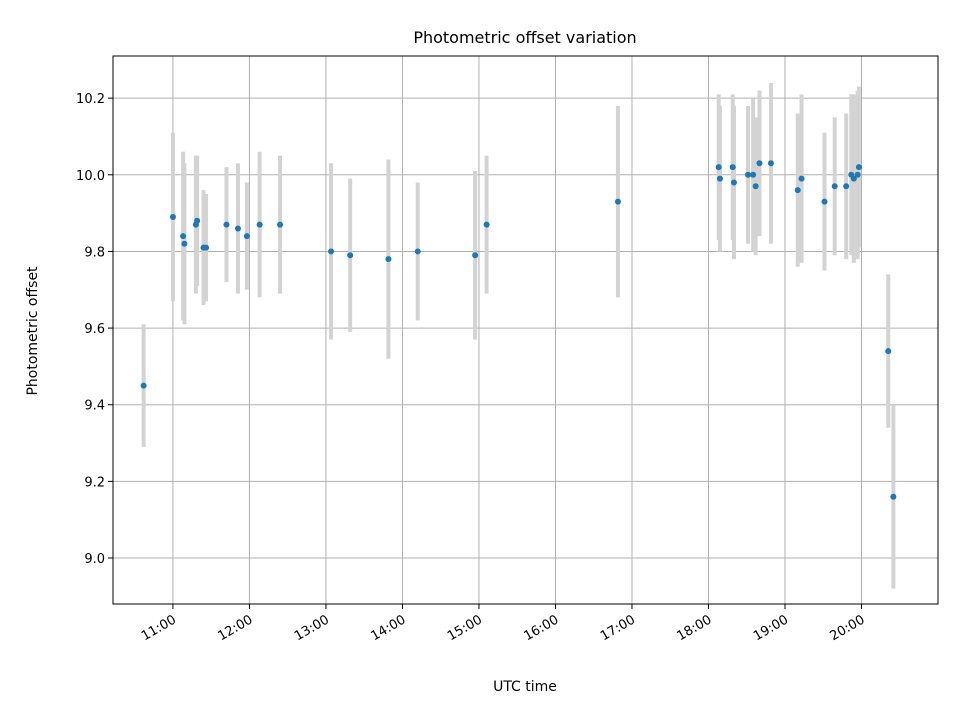  Describe the element at coordinates (94, 252) in the screenshot. I see `y-tick-label: 9.8` at that location.